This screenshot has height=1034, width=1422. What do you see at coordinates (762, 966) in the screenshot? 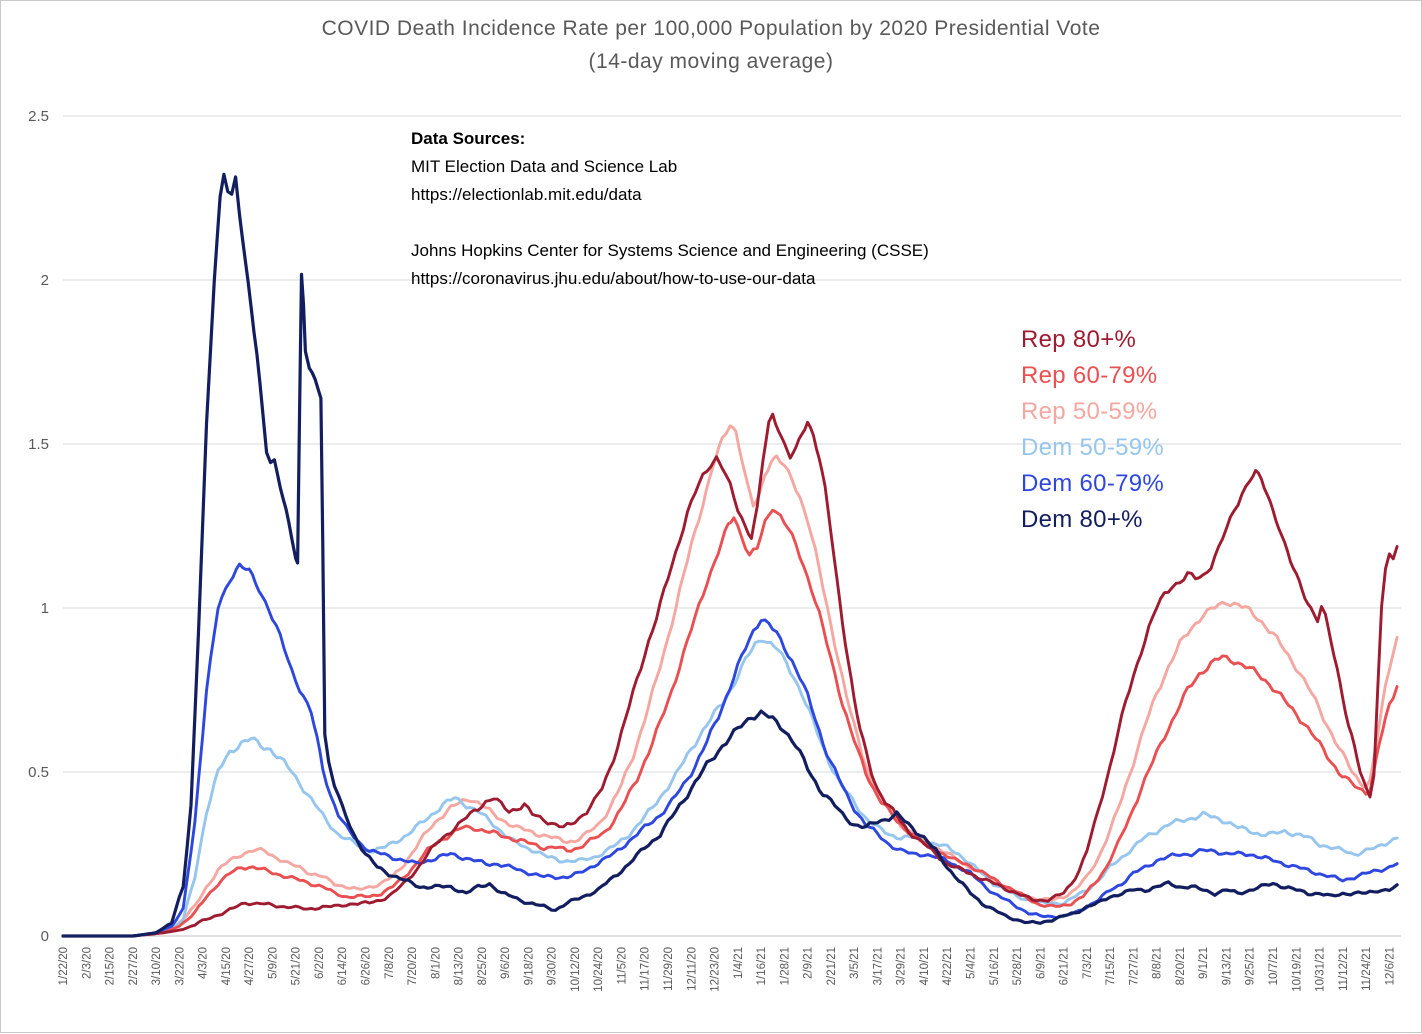
I see `x-tick-label-1-16-21: 1/16/21` at bounding box center [762, 966].